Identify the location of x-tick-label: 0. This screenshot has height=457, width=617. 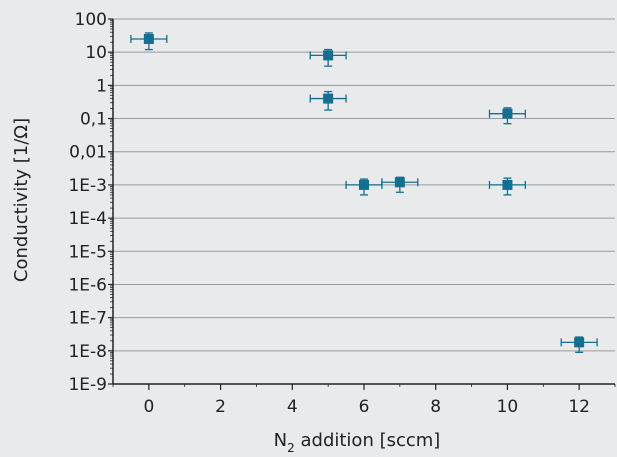
(148, 407).